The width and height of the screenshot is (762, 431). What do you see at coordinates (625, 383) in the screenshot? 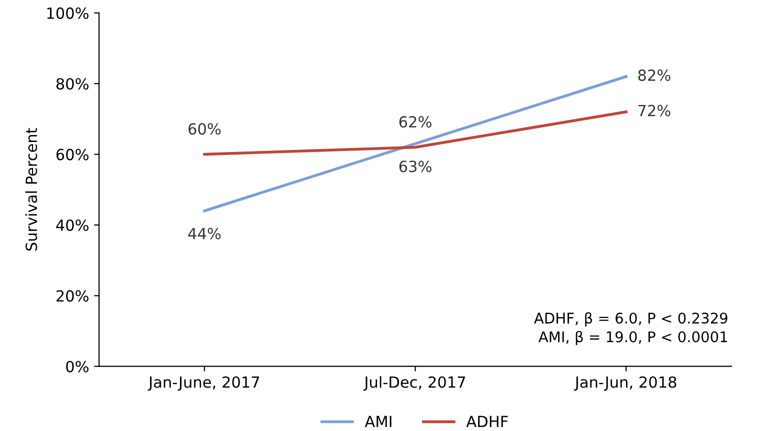
I see `x-tick-label: Jan-Jun, 2018` at bounding box center [625, 383].